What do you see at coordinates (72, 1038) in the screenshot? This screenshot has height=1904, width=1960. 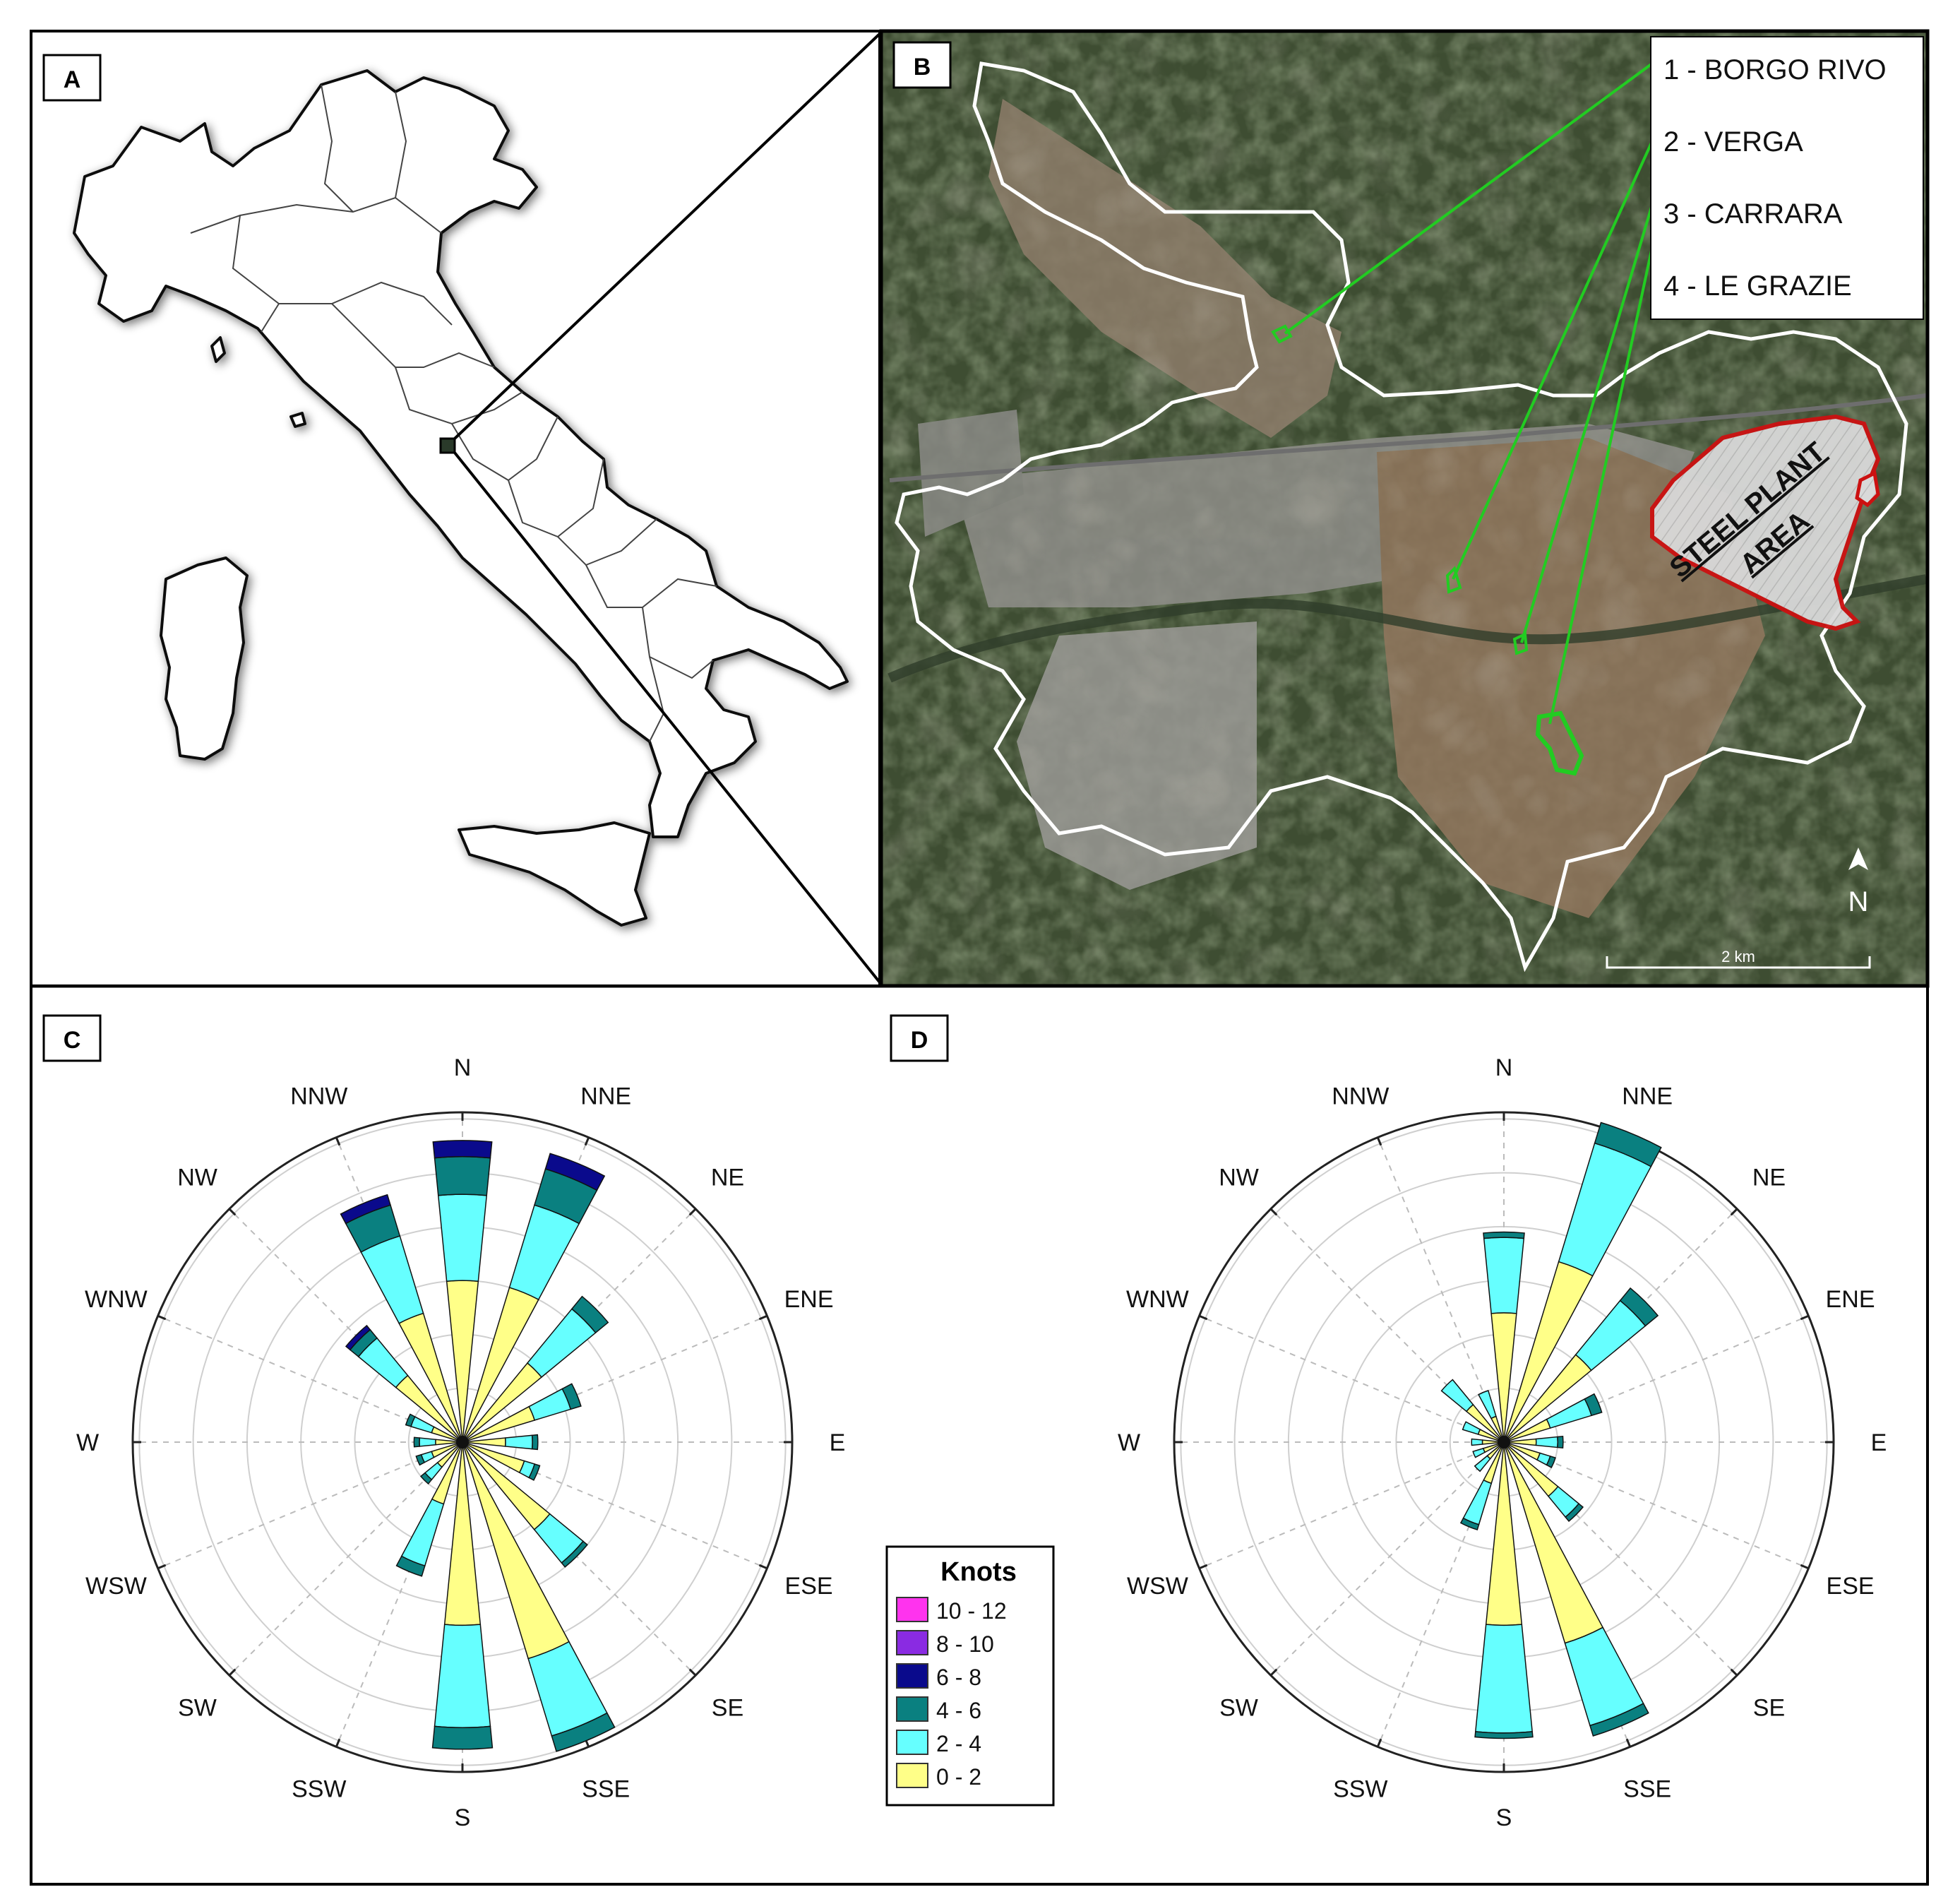 I see `panel-c-label-box` at bounding box center [72, 1038].